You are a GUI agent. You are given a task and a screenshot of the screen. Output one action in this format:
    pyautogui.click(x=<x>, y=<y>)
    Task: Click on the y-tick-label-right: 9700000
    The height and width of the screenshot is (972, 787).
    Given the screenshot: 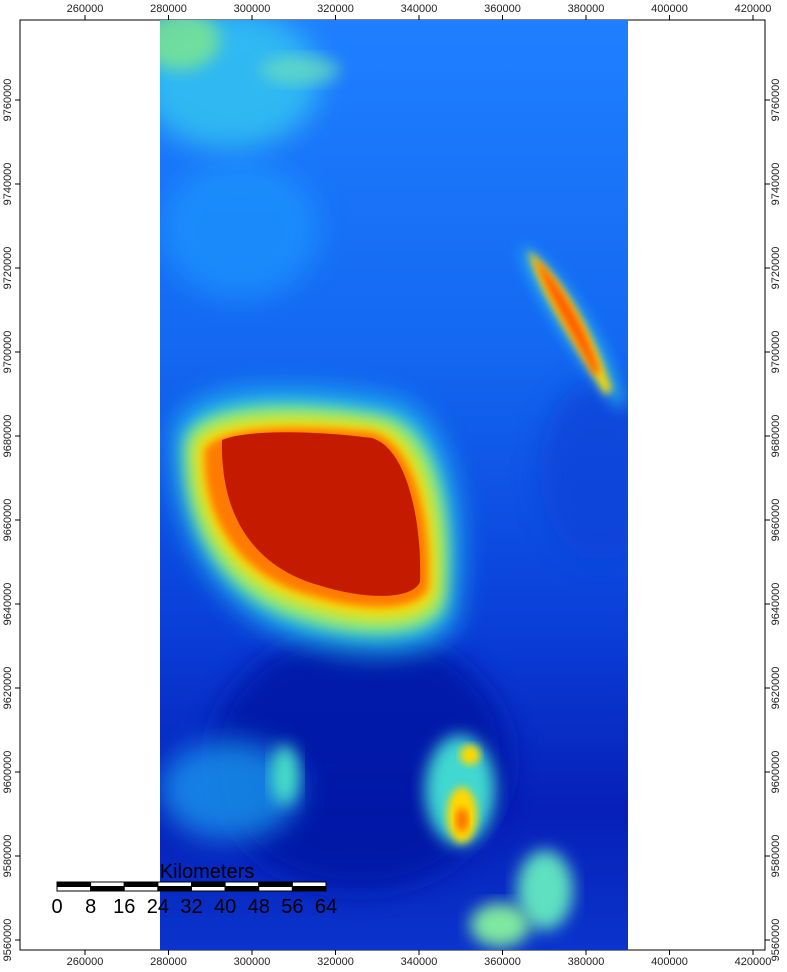 What is the action you would take?
    pyautogui.click(x=776, y=352)
    